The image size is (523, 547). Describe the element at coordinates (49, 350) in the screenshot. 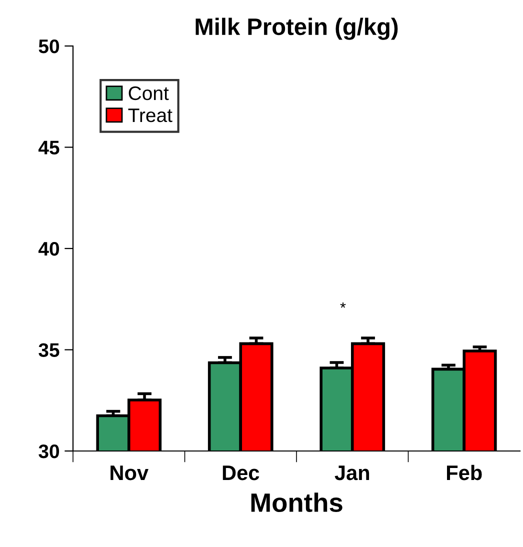

I see `y-tick-label: 35` at that location.